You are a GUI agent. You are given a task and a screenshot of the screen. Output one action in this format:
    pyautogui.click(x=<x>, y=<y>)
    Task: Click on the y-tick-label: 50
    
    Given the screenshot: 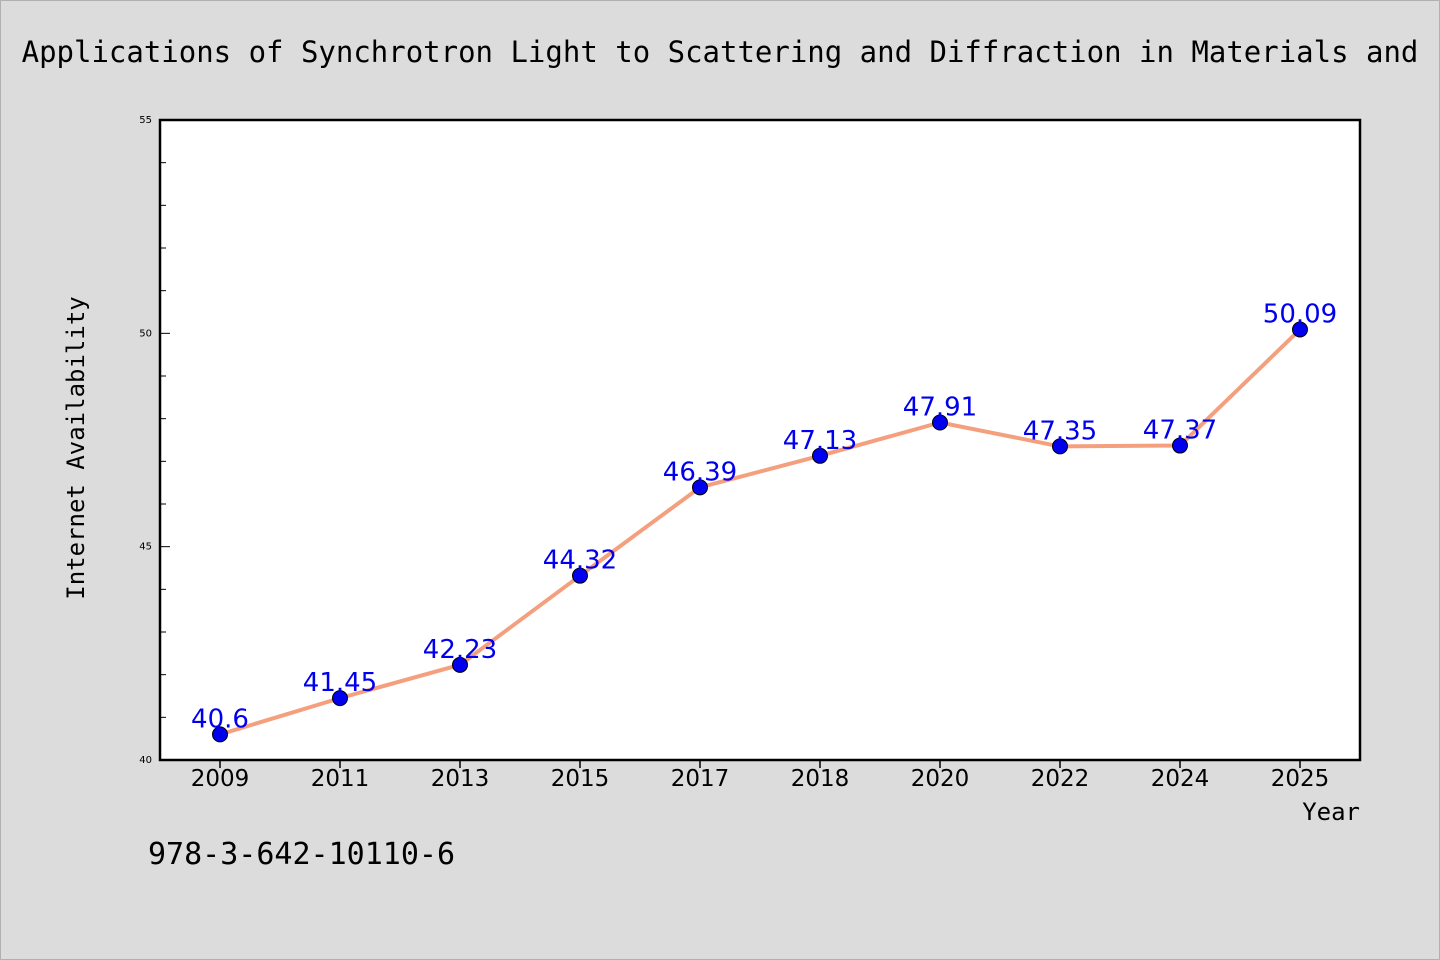 What is the action you would take?
    pyautogui.click(x=145, y=333)
    